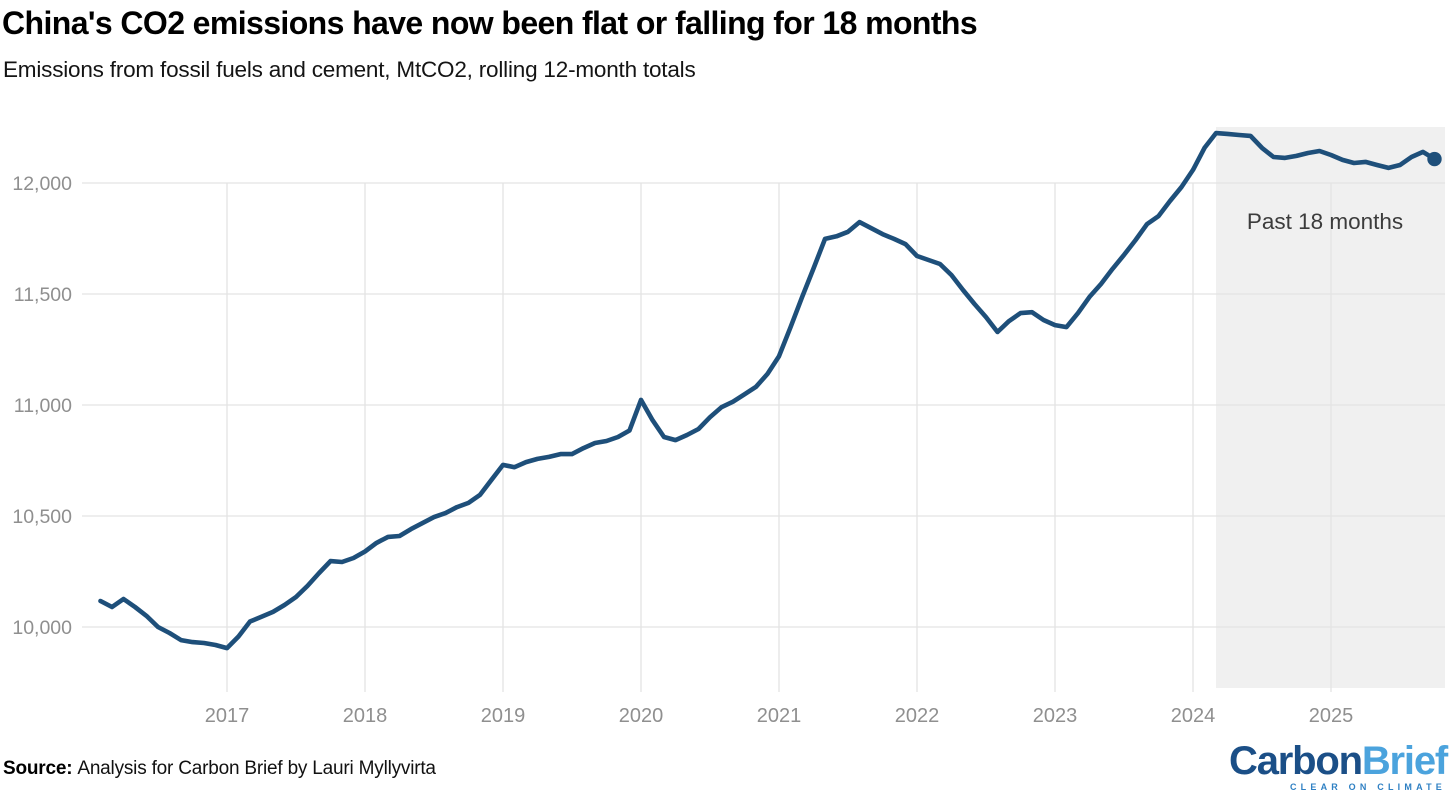 This screenshot has height=809, width=1456. Describe the element at coordinates (641, 716) in the screenshot. I see `x-axis-tick-label: 2020` at that location.